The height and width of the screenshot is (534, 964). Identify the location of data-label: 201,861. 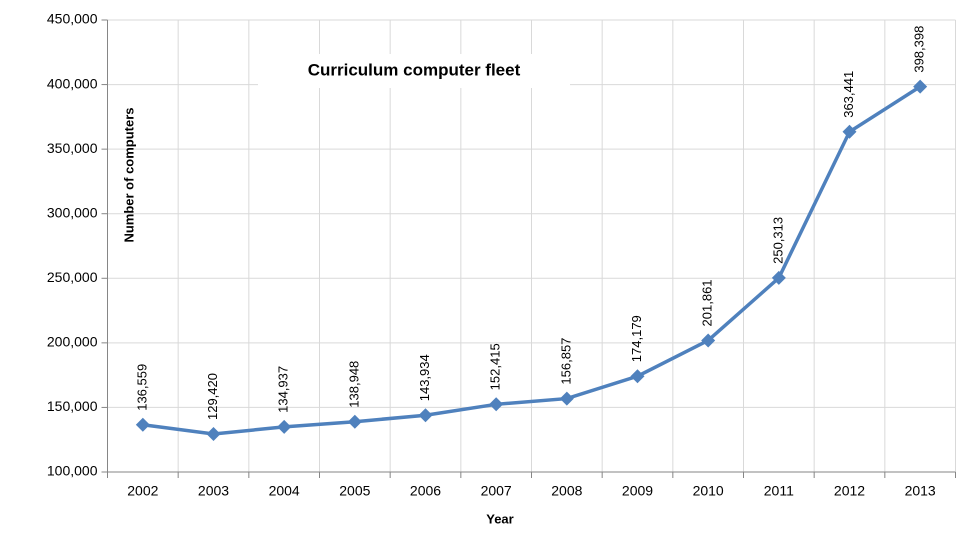
(707, 302).